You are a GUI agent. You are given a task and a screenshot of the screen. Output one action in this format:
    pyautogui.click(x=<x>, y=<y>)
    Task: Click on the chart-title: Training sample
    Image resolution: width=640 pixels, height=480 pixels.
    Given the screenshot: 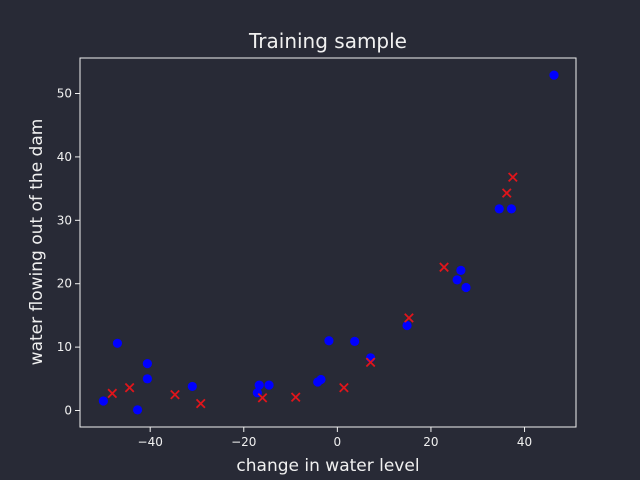 What is the action you would take?
    pyautogui.click(x=327, y=41)
    